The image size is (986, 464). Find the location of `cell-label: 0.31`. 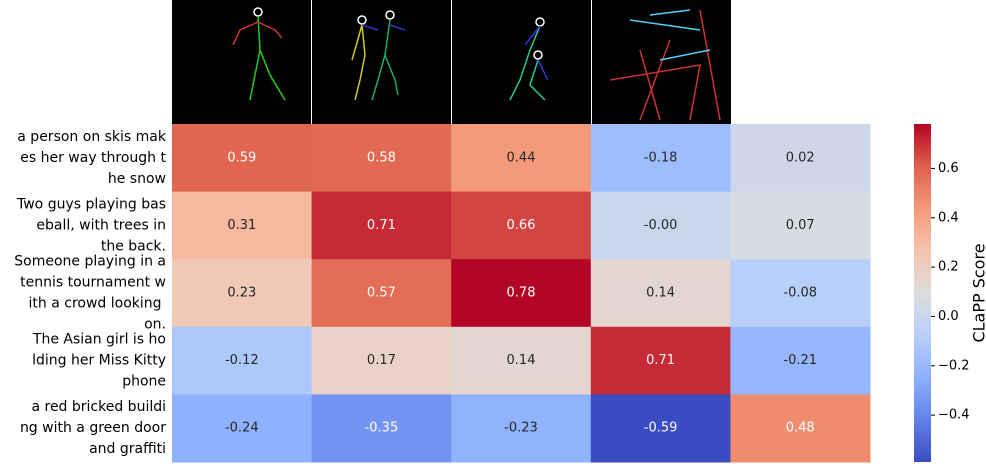

cell-label: 0.31 is located at coordinates (241, 225).